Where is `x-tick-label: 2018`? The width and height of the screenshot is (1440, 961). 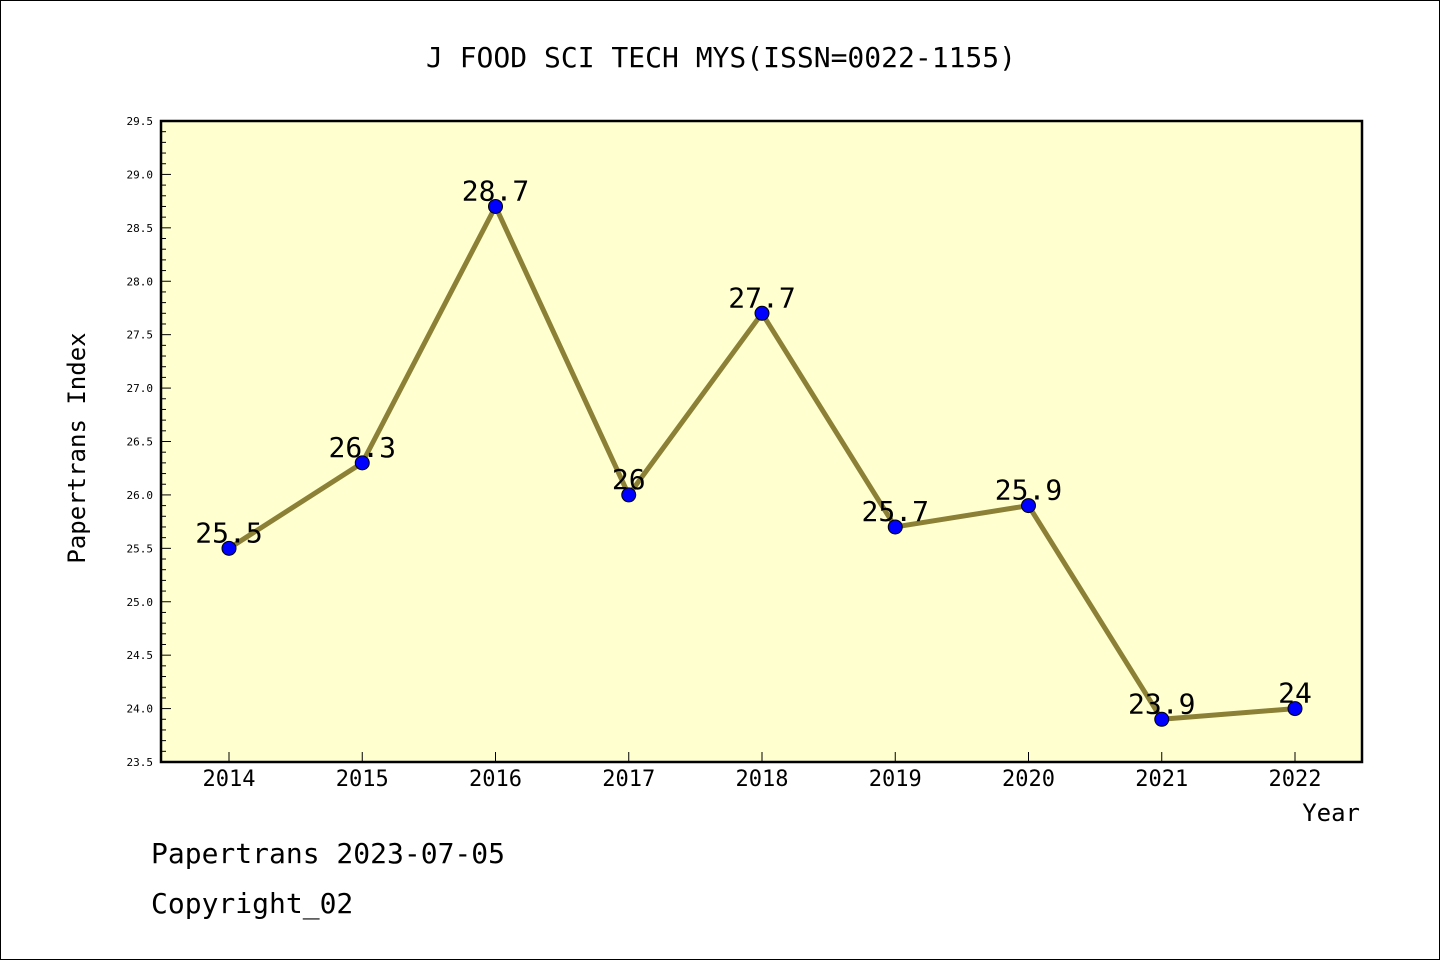 x-tick-label: 2018 is located at coordinates (762, 779).